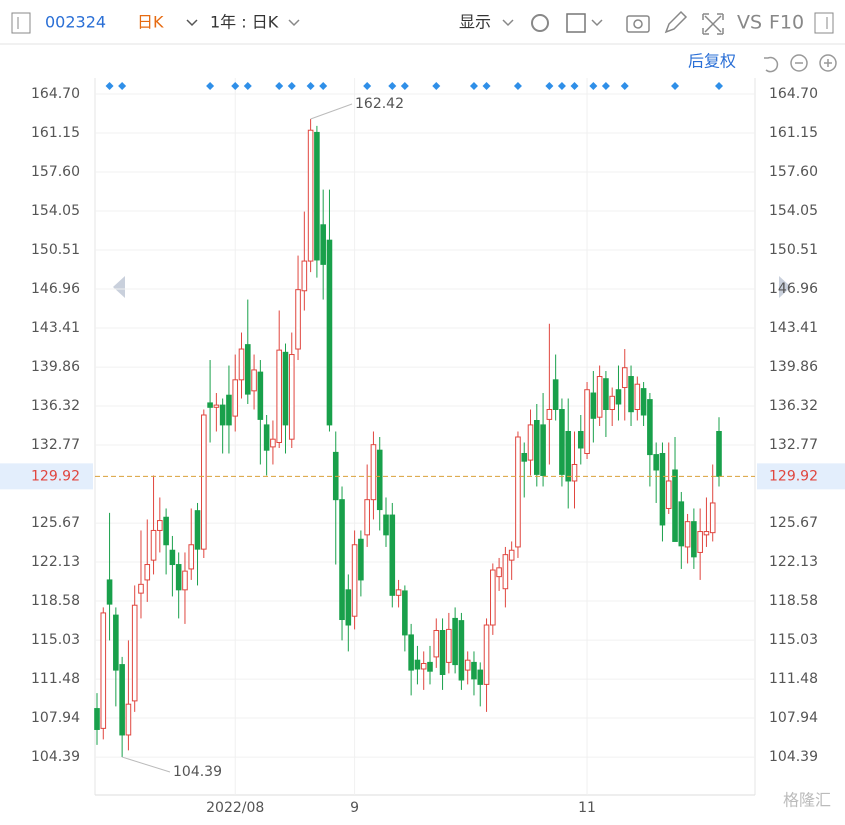 This screenshot has height=825, width=845. Describe the element at coordinates (55, 718) in the screenshot. I see `y-tick-label: 107.94` at that location.